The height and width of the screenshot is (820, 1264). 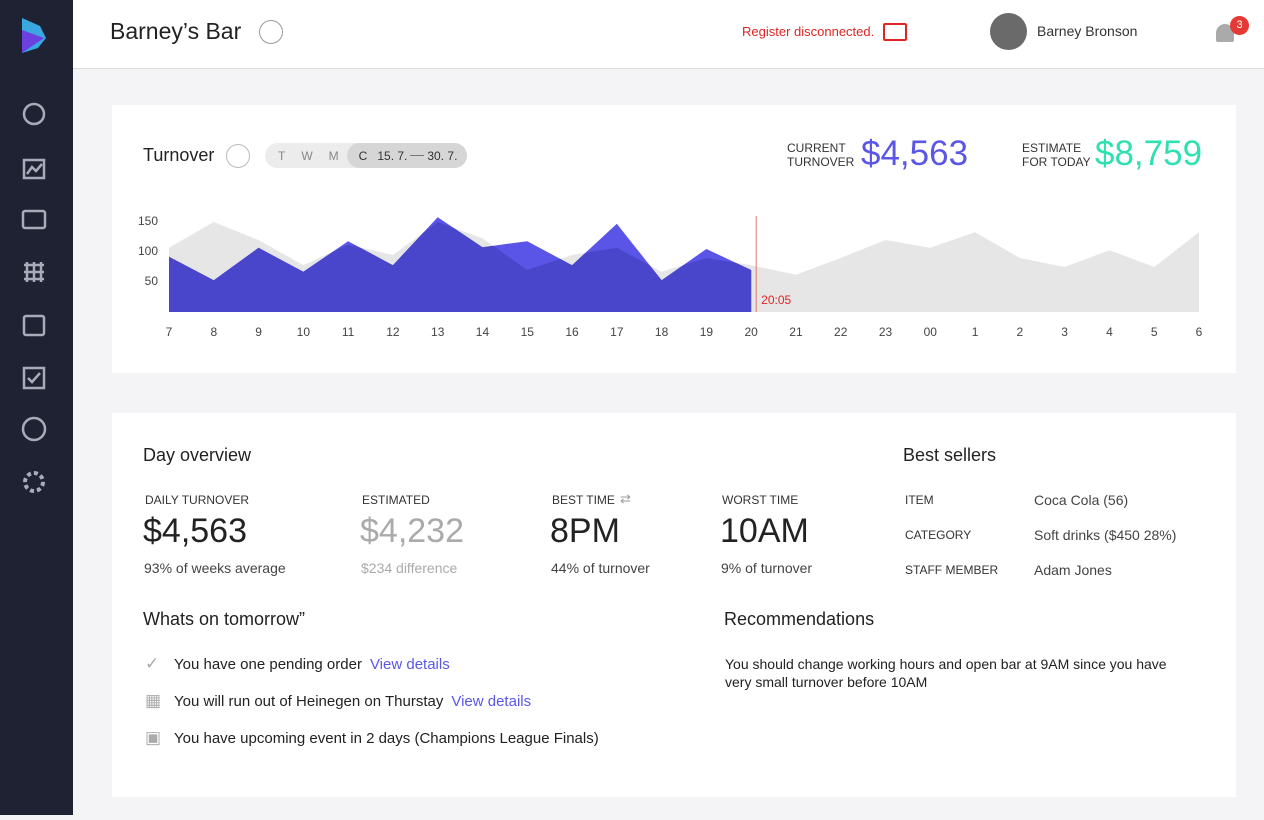 What do you see at coordinates (1199, 332) in the screenshot?
I see `x-tick-label: 6` at bounding box center [1199, 332].